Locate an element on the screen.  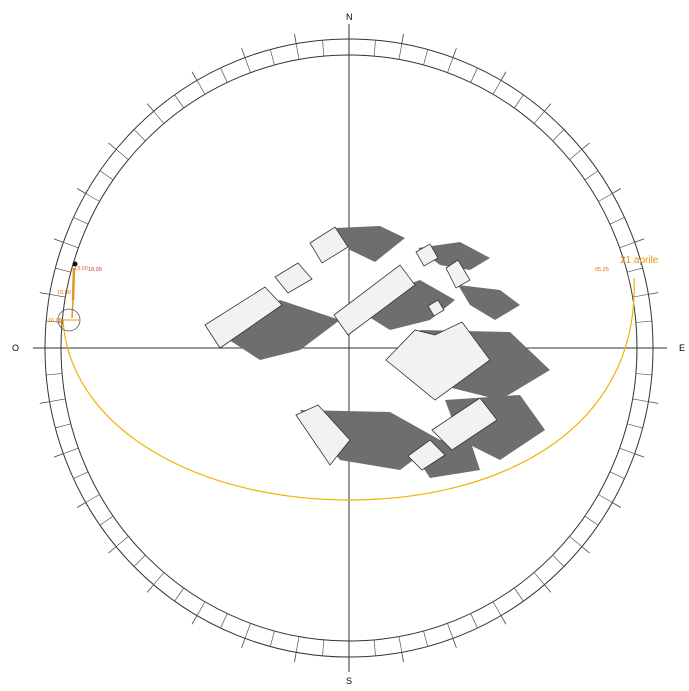
sunrise-time: 05.25 is located at coordinates (602, 270).